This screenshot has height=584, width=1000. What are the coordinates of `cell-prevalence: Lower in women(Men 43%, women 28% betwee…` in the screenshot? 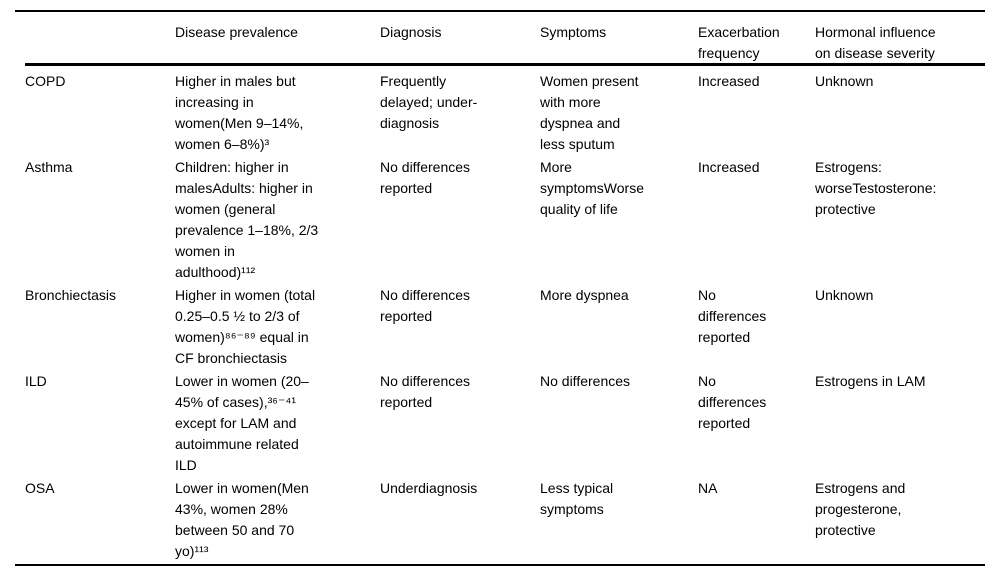 It's located at (242, 519).